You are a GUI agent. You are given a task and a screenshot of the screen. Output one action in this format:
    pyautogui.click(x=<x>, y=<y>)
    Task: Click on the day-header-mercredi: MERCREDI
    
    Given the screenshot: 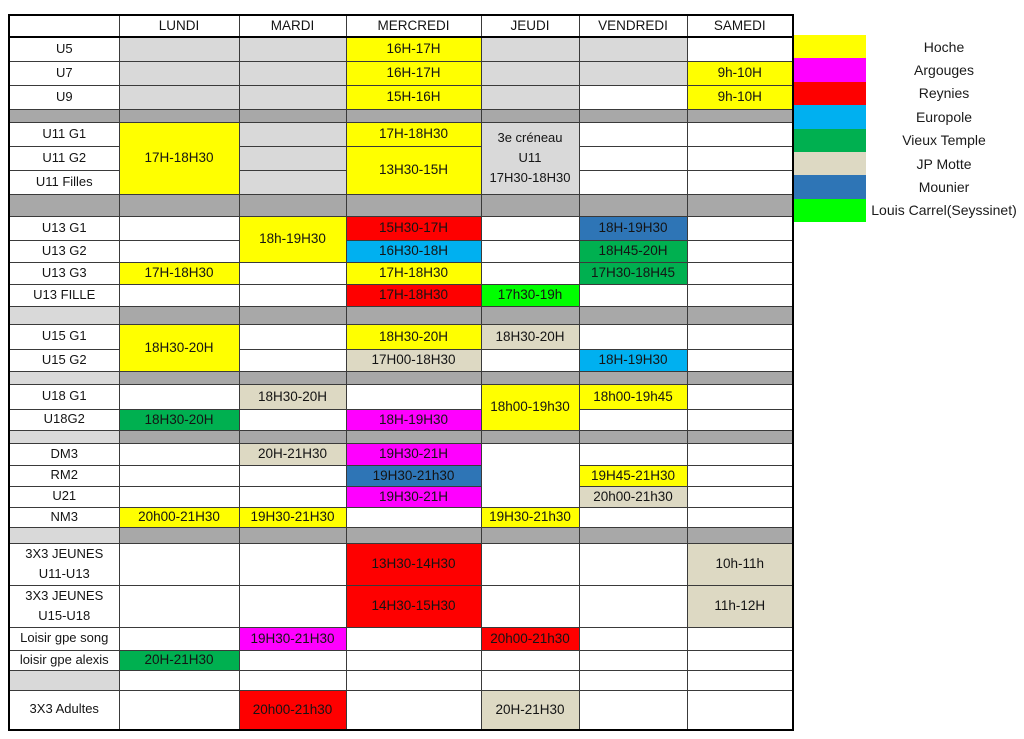 What is the action you would take?
    pyautogui.click(x=413, y=26)
    